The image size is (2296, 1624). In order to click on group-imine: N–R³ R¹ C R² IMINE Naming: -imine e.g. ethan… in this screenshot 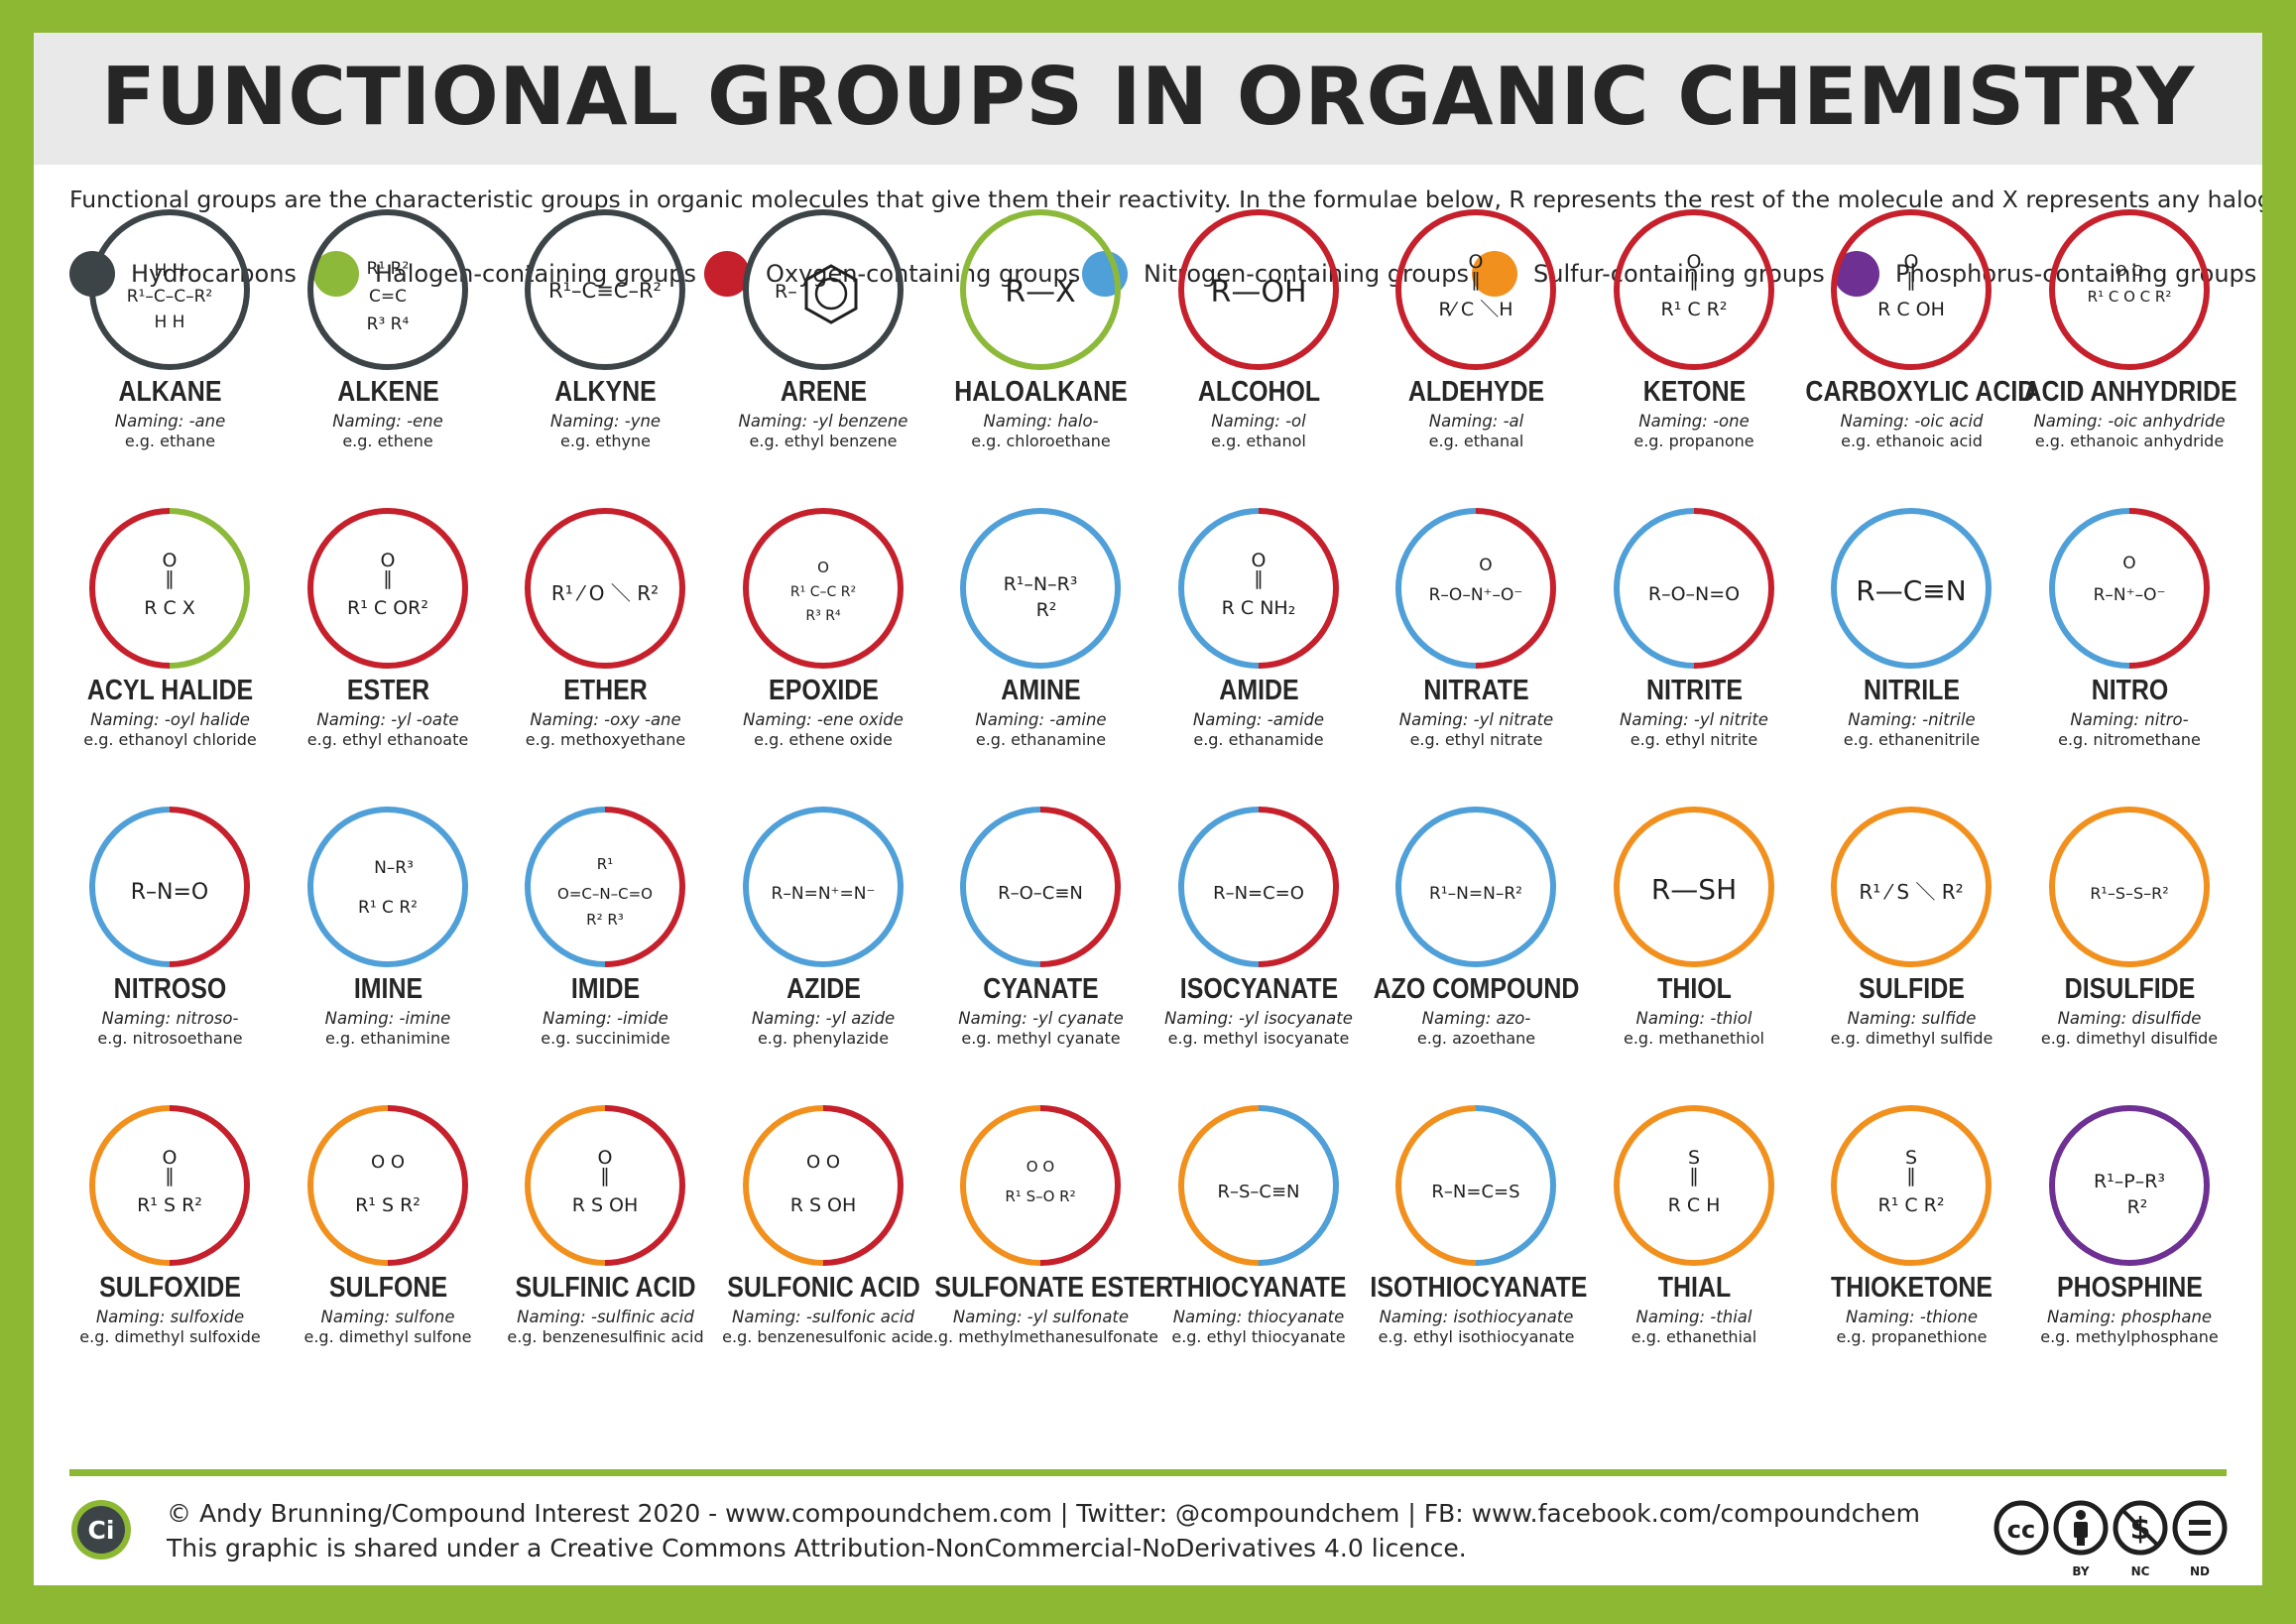, I will do `click(388, 942)`.